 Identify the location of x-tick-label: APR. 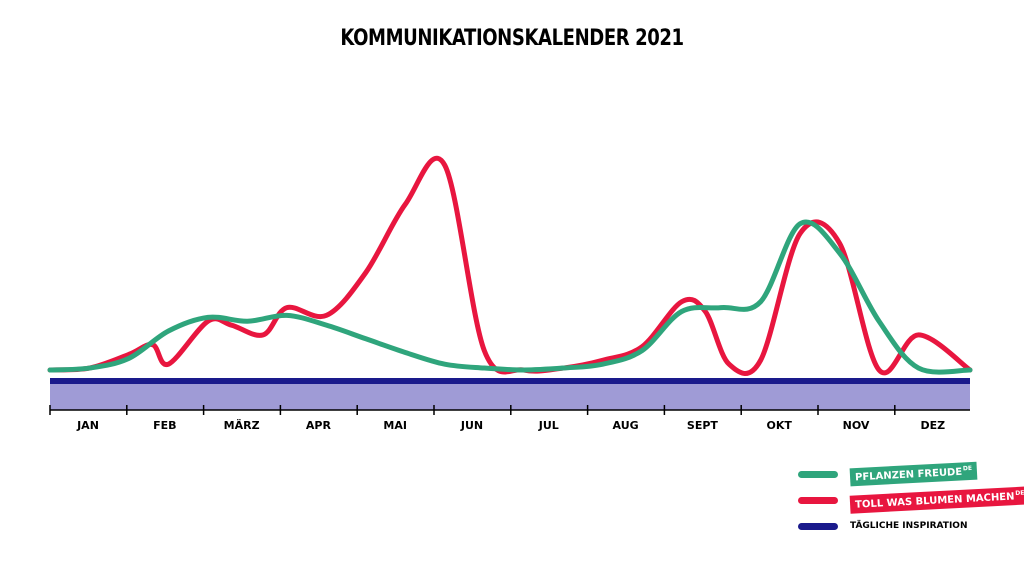
(319, 425).